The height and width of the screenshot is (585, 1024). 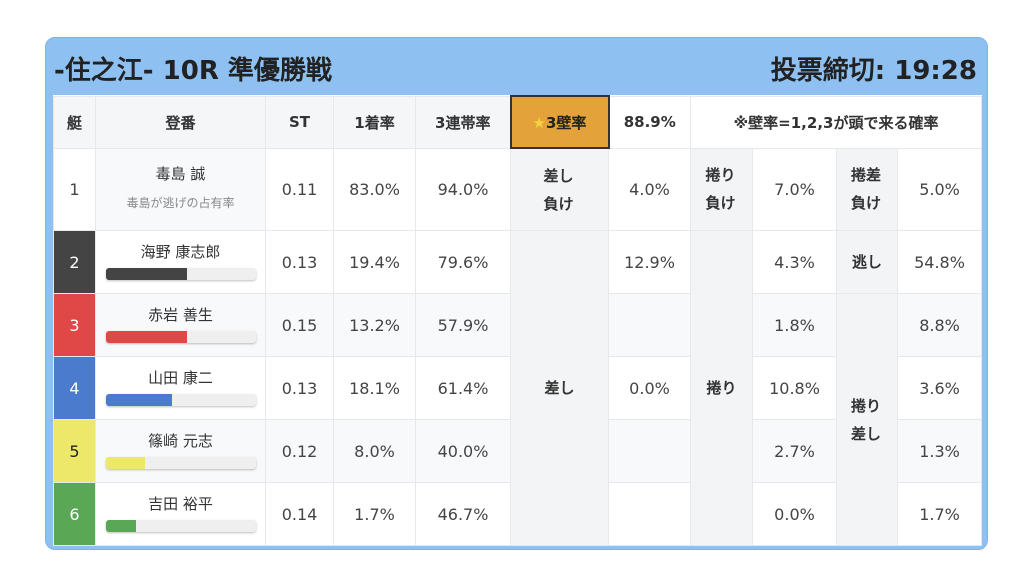 I want to click on boat-number: 2, so click(x=74, y=262).